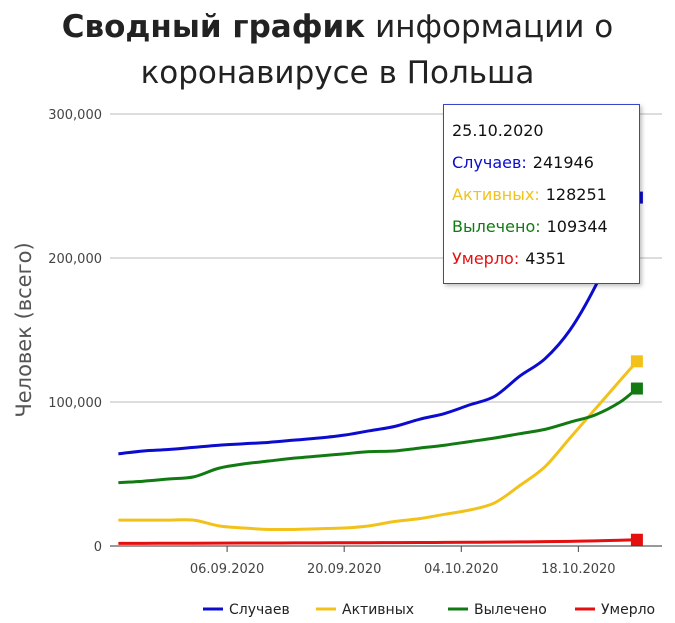 This screenshot has width=675, height=623. Describe the element at coordinates (498, 130) in the screenshot. I see `tooltip-date: 25.10.2020` at that location.